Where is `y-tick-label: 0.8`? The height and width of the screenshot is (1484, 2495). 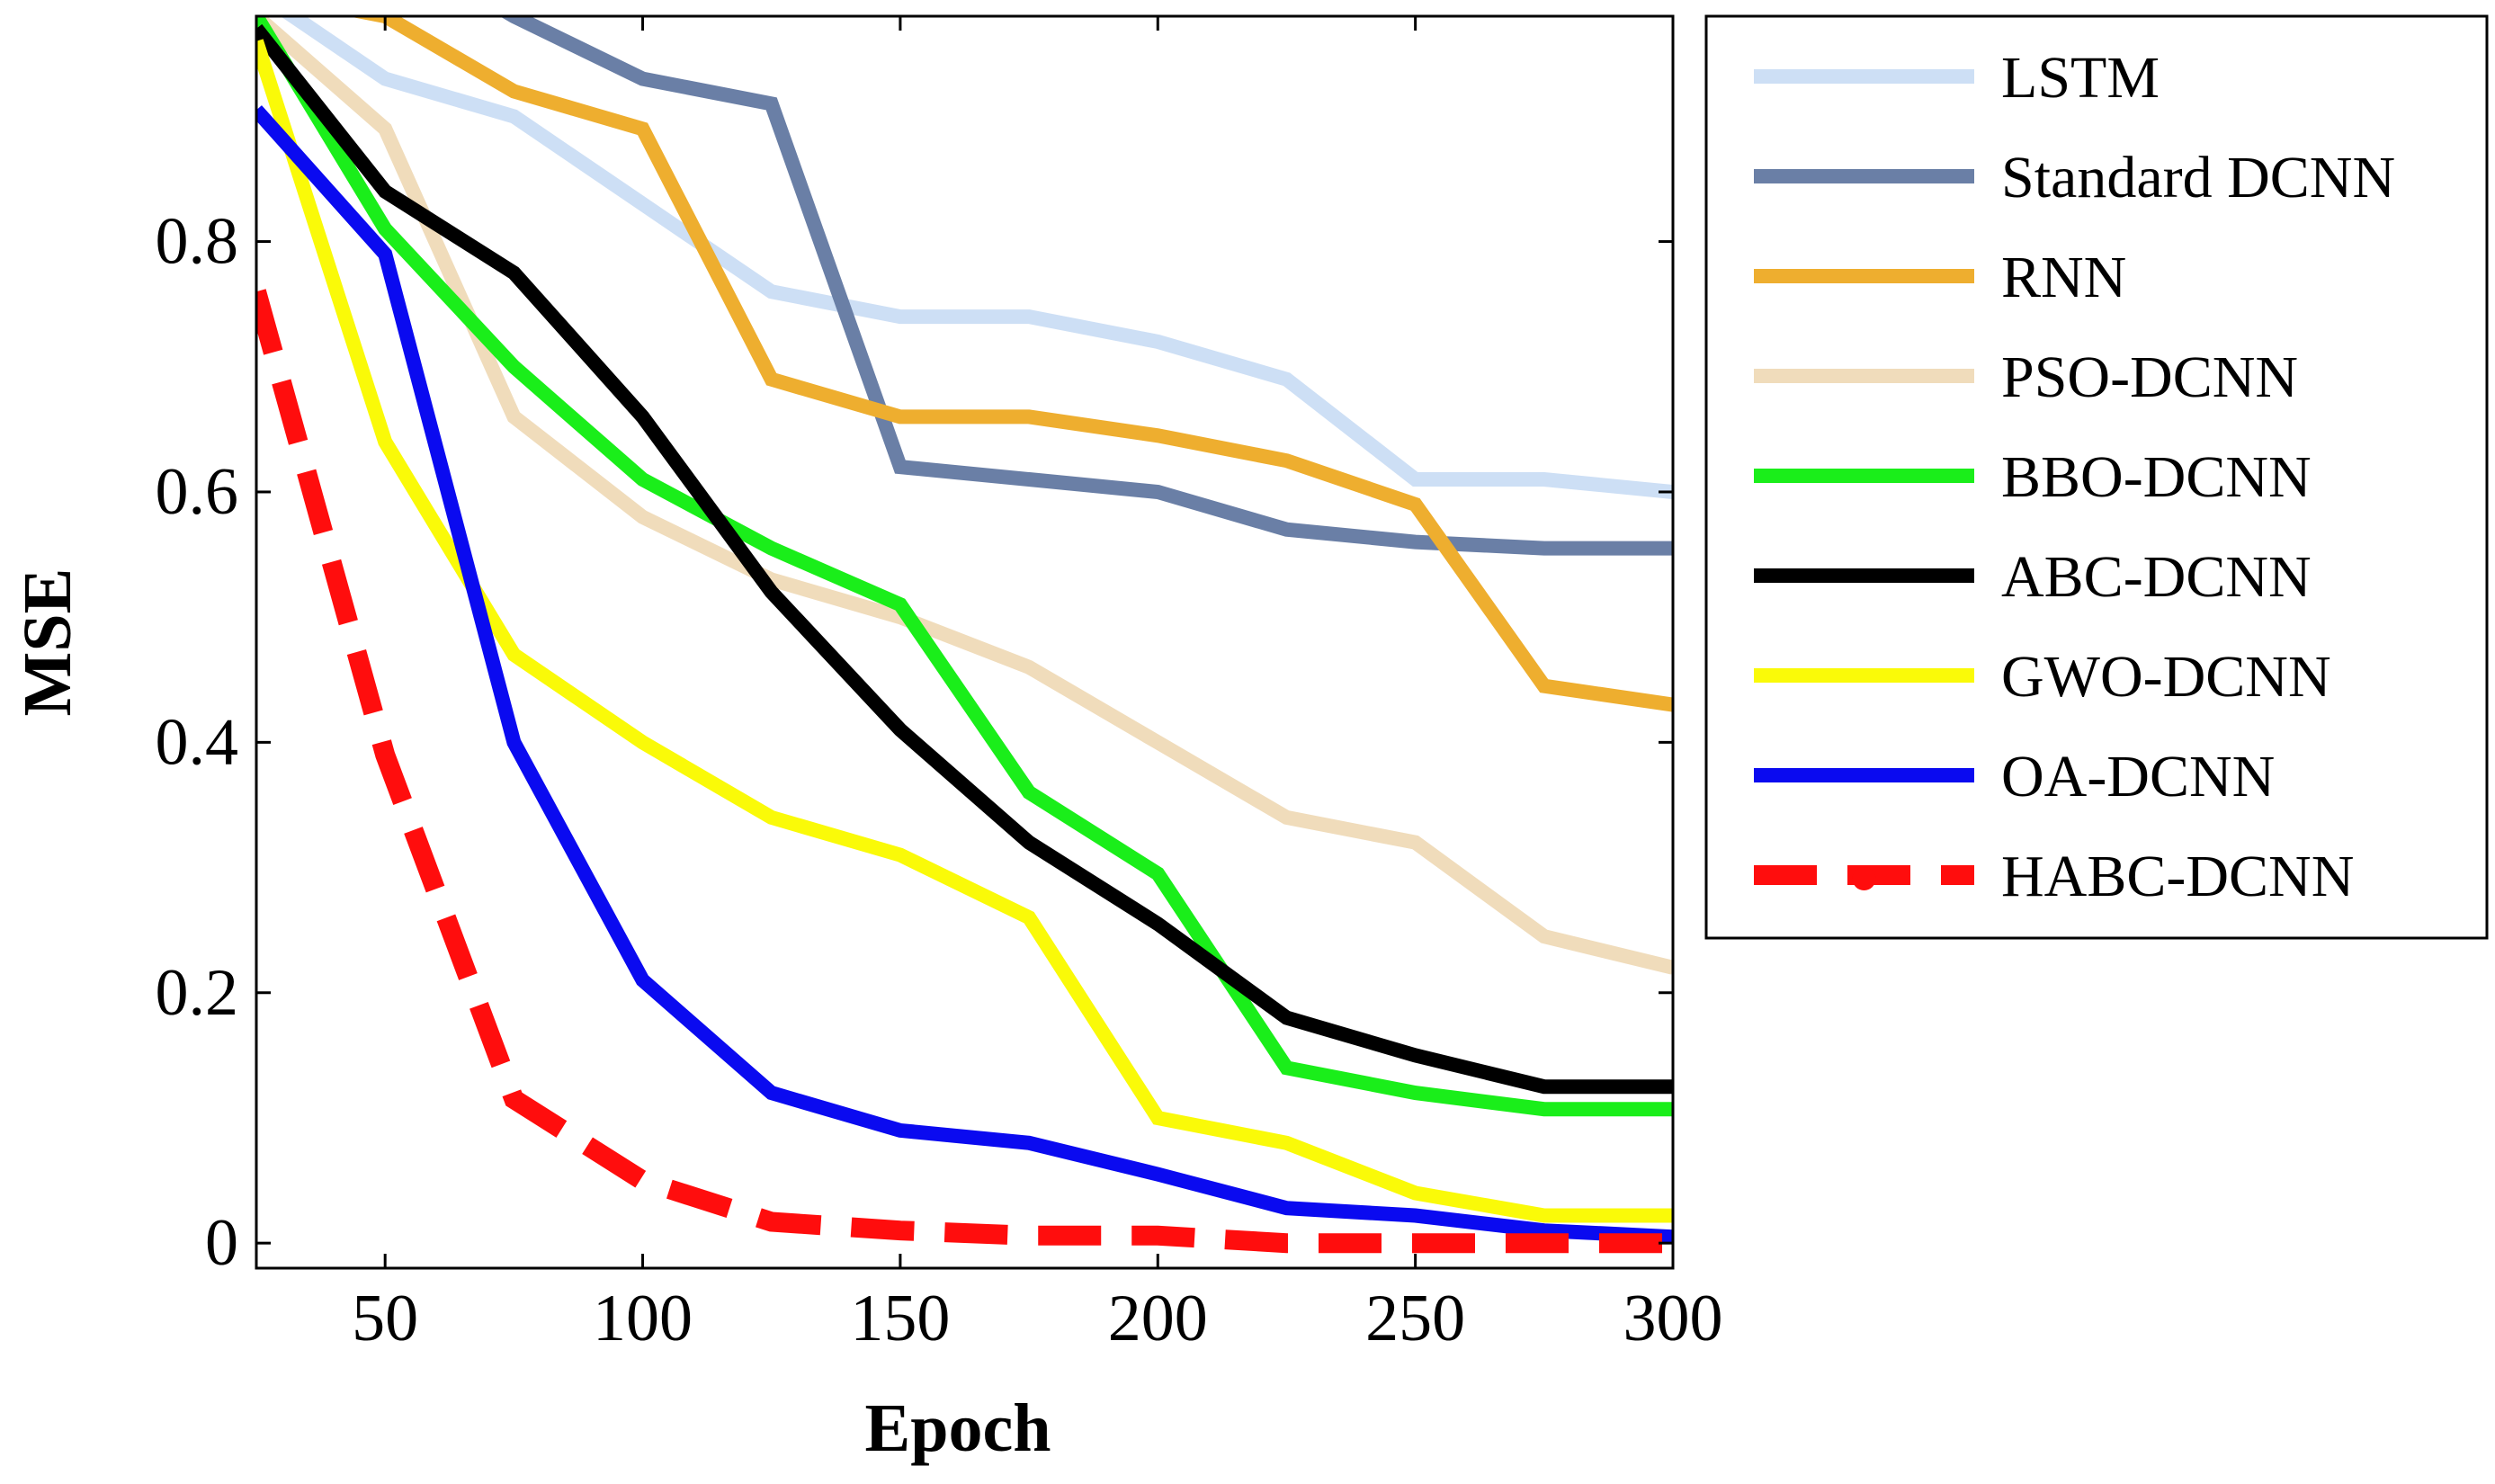
y-tick-label: 0.8 is located at coordinates (197, 242).